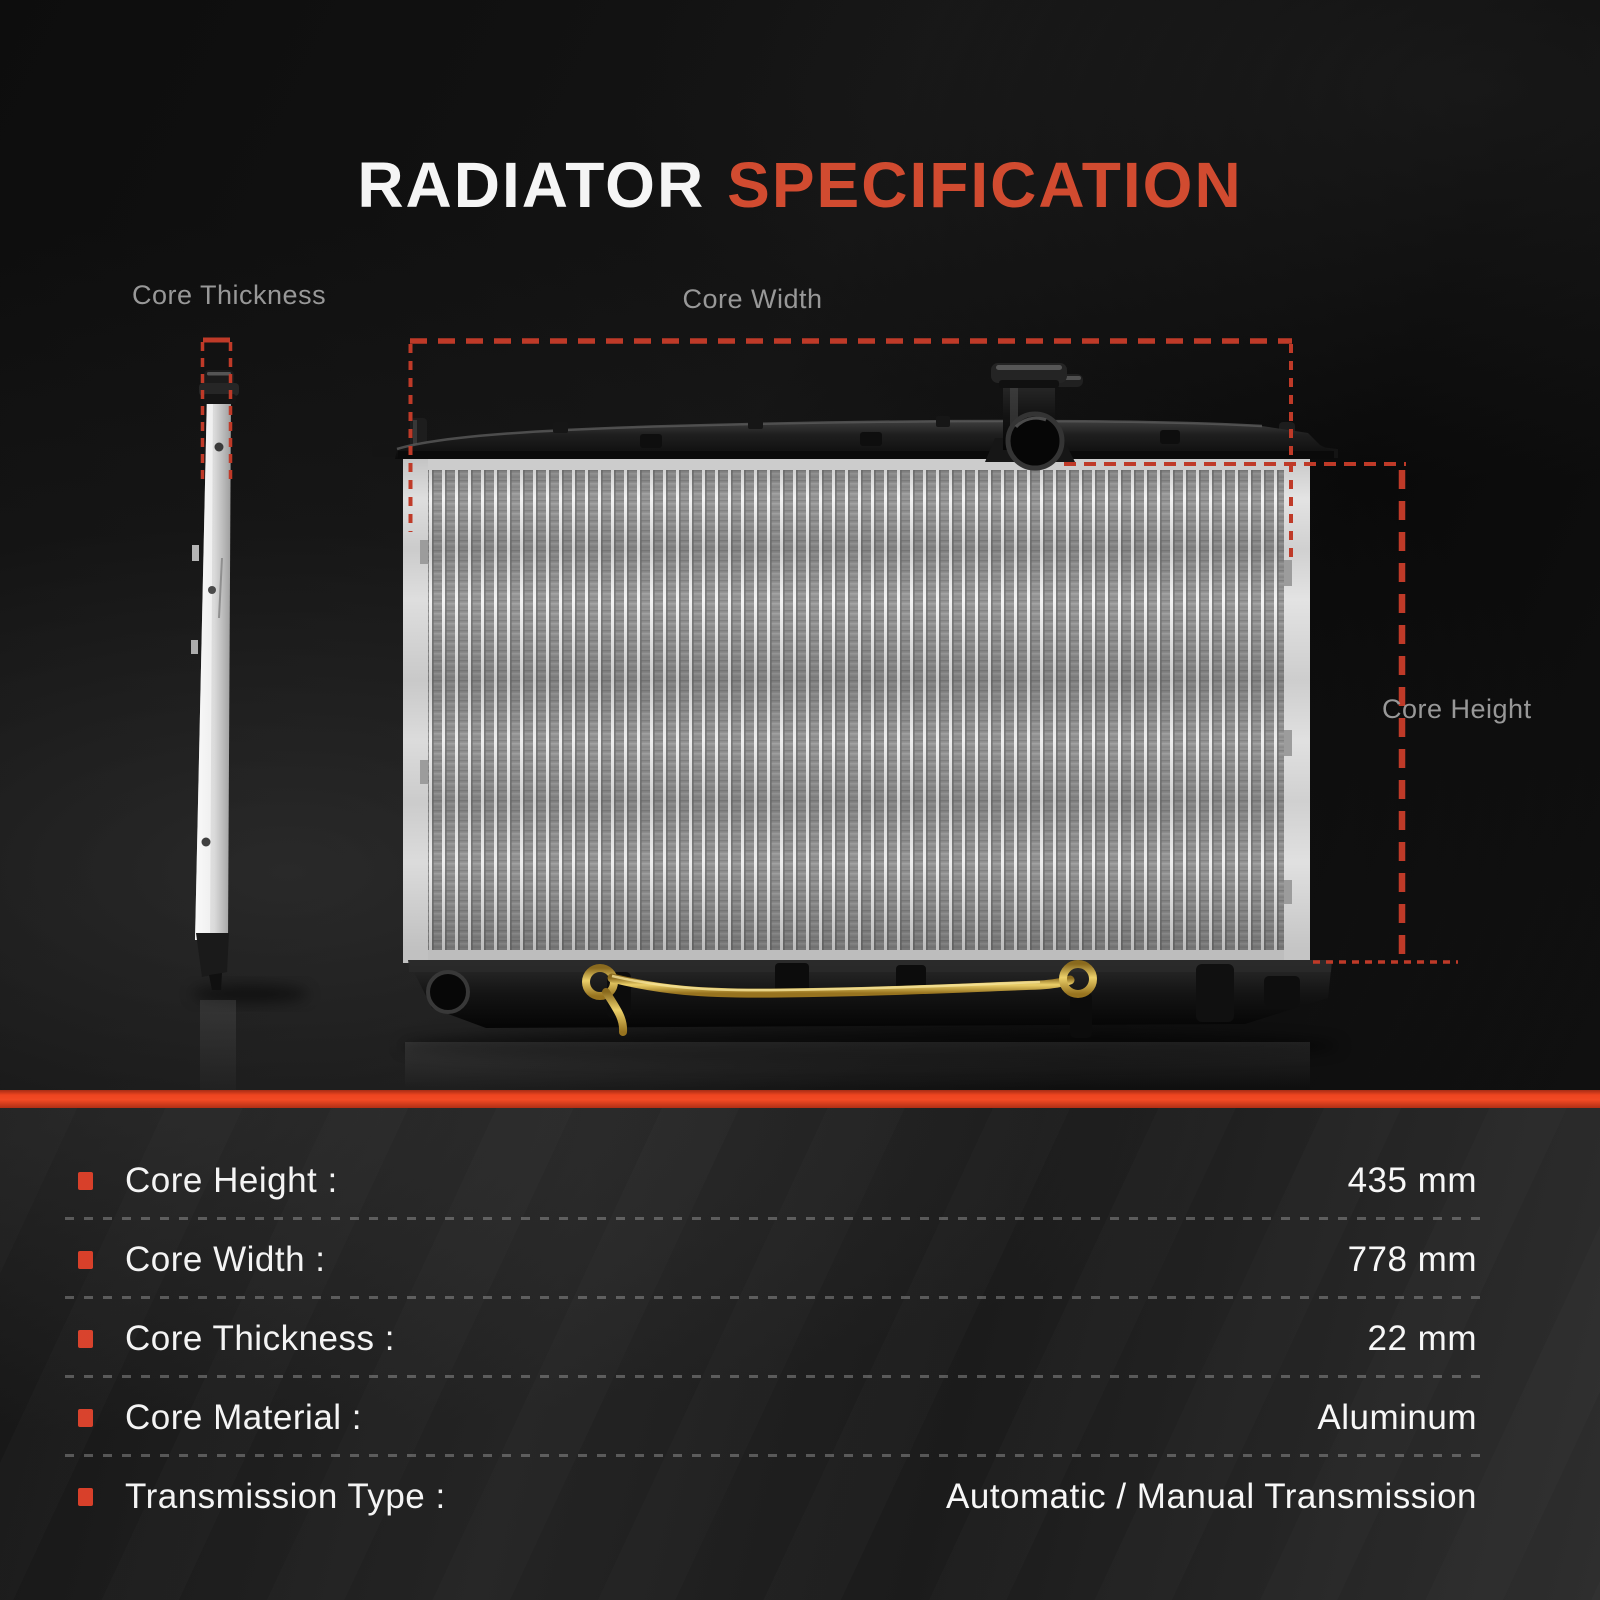 The height and width of the screenshot is (1600, 1600). Describe the element at coordinates (1034, 417) in the screenshot. I see `filler-neck` at that location.